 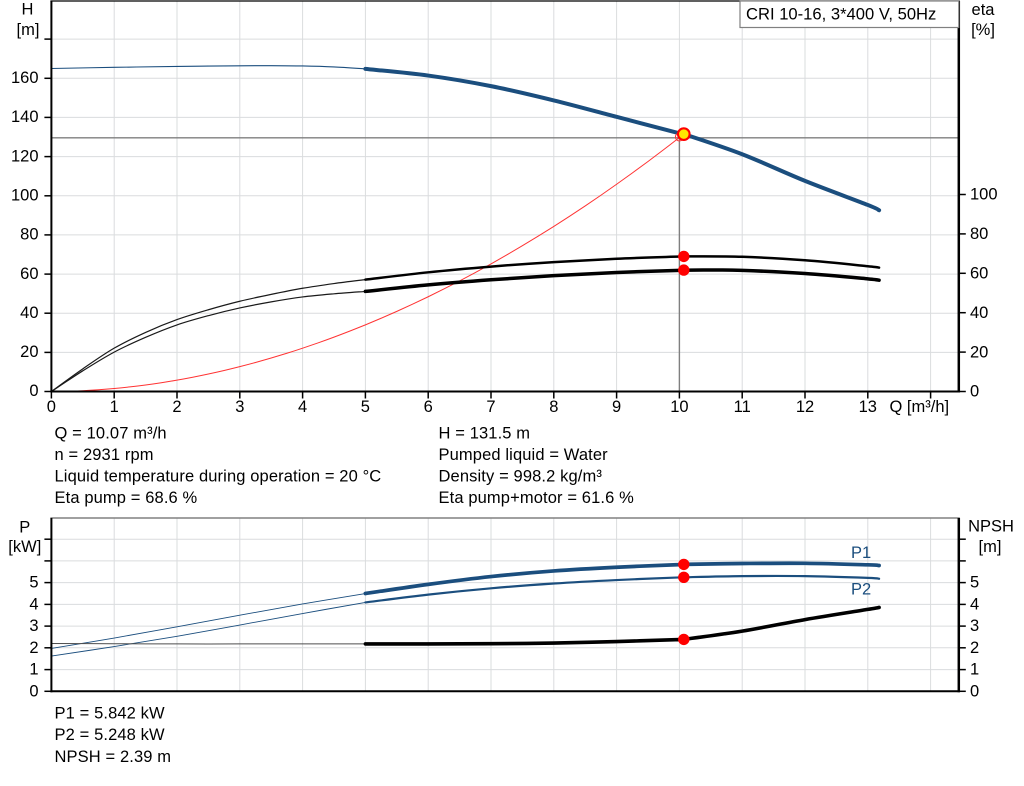 I want to click on svg-text: 11, so click(x=742, y=407).